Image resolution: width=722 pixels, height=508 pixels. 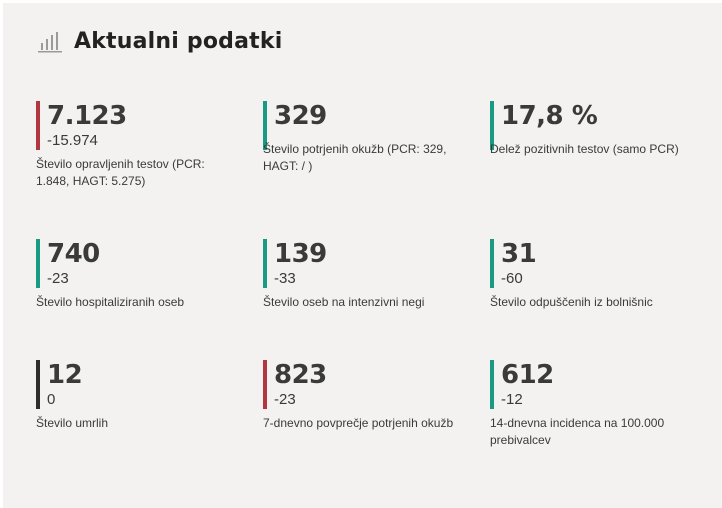 What do you see at coordinates (149, 420) in the screenshot?
I see `stat-deaths: 12 0 Število umrlih` at bounding box center [149, 420].